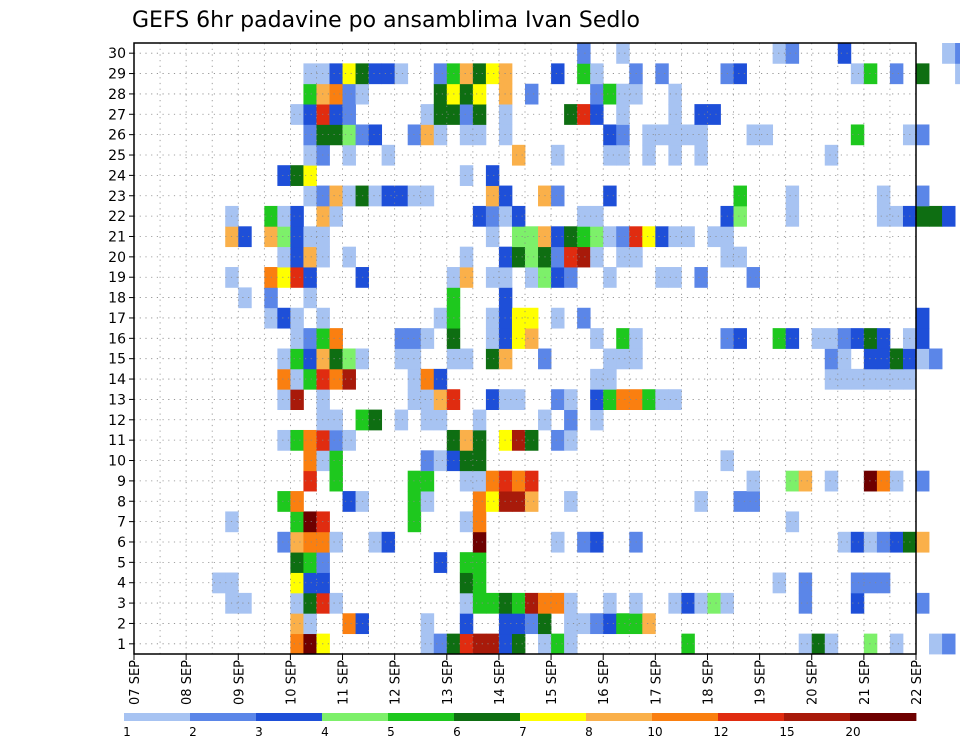 The image size is (960, 742). Describe the element at coordinates (187, 682) in the screenshot. I see `x-tick-label: 08 SEP` at that location.